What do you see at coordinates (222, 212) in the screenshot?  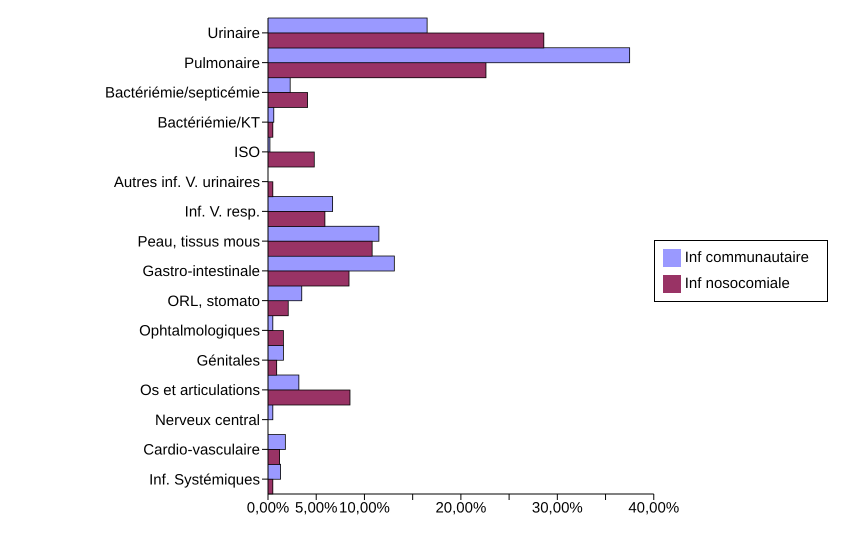 I see `y-tick-label: Inf. V. resp.` at bounding box center [222, 212].